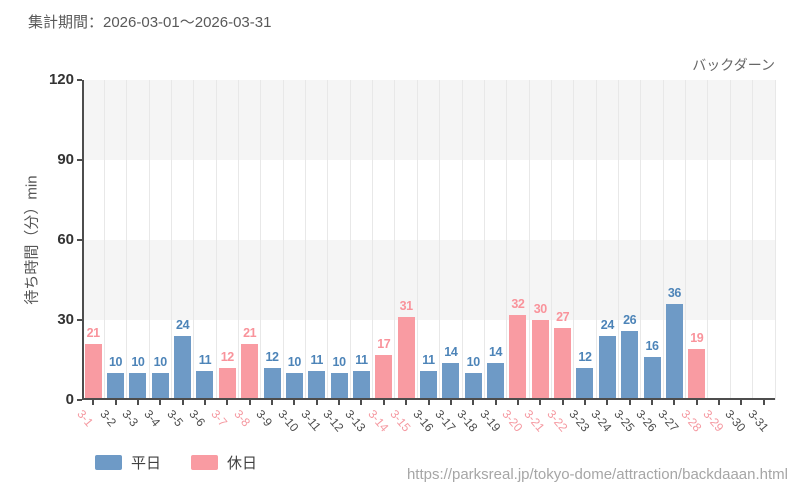 The width and height of the screenshot is (800, 500). I want to click on x-tick-label: 3-24, so click(601, 421).